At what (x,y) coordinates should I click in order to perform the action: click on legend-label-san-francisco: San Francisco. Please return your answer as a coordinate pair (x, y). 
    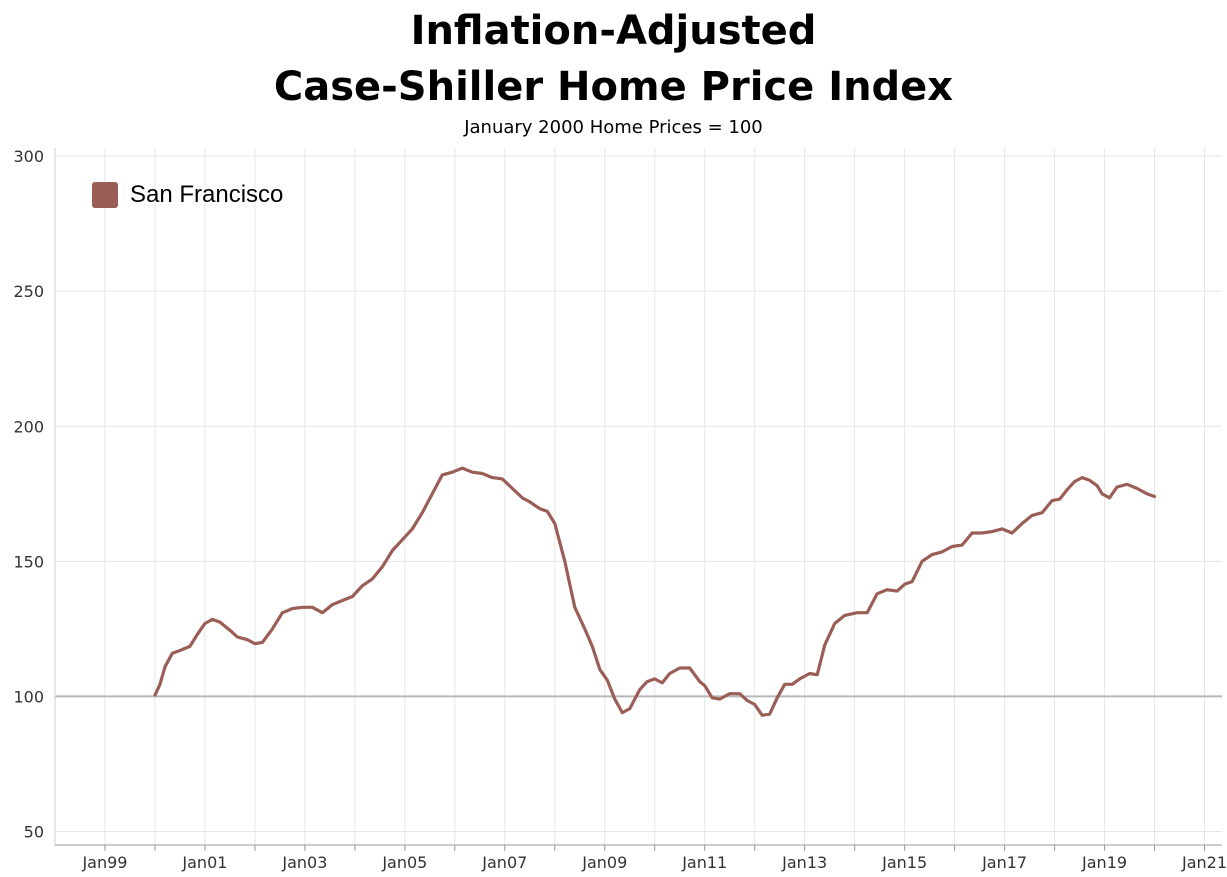
    Looking at the image, I should click on (207, 194).